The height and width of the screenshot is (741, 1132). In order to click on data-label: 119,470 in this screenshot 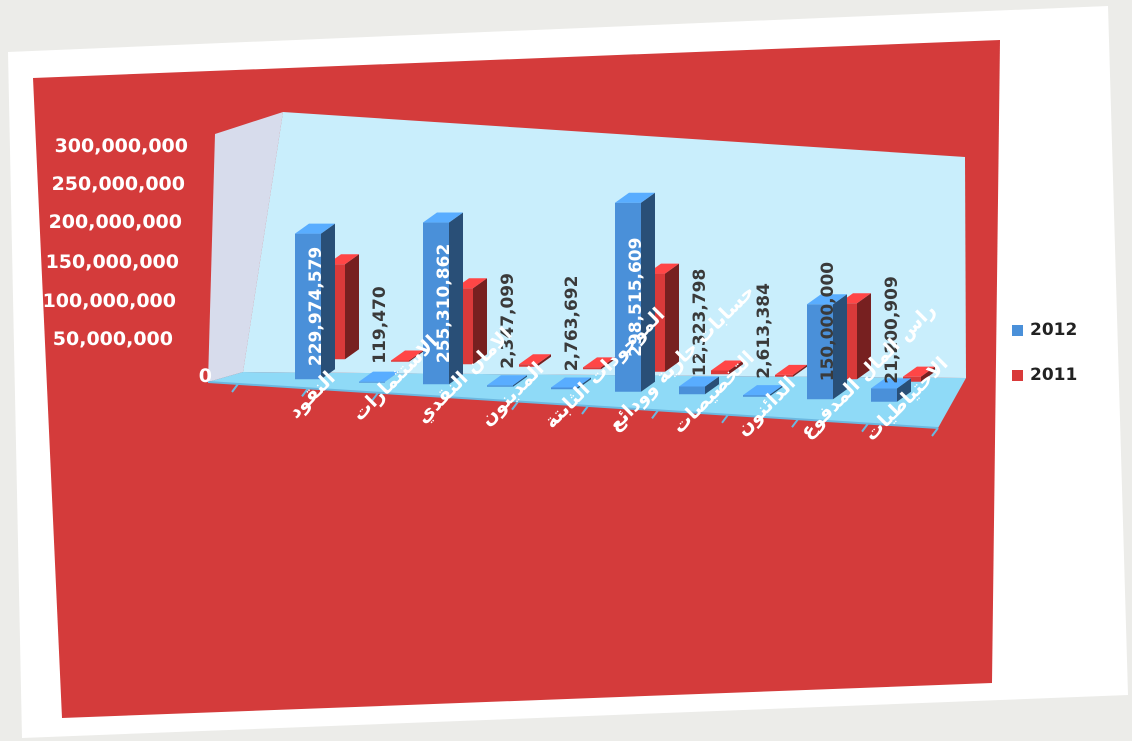, I will do `click(380, 325)`.